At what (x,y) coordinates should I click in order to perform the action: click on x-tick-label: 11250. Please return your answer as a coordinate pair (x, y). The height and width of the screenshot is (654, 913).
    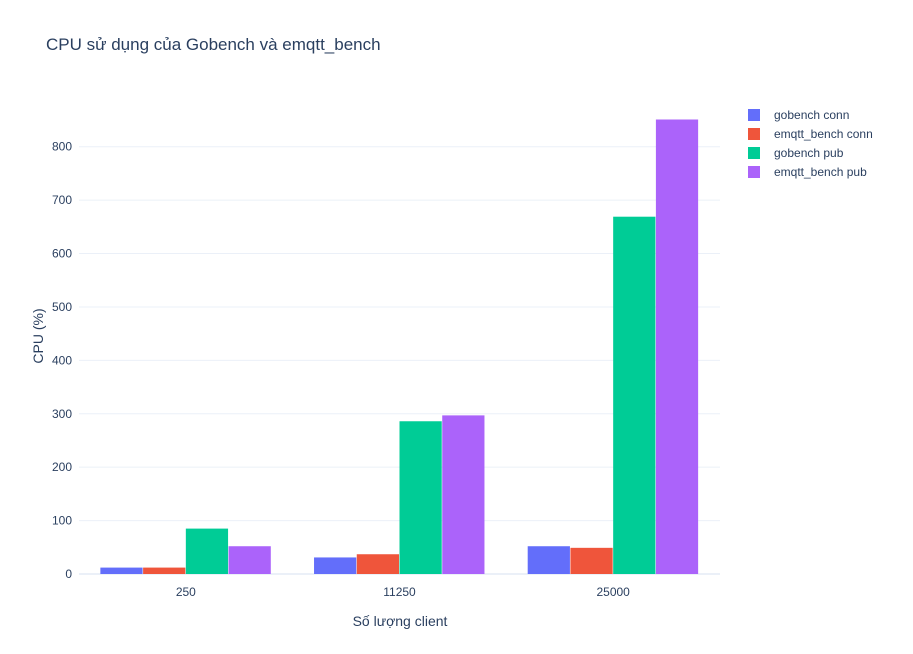
    Looking at the image, I should click on (399, 592).